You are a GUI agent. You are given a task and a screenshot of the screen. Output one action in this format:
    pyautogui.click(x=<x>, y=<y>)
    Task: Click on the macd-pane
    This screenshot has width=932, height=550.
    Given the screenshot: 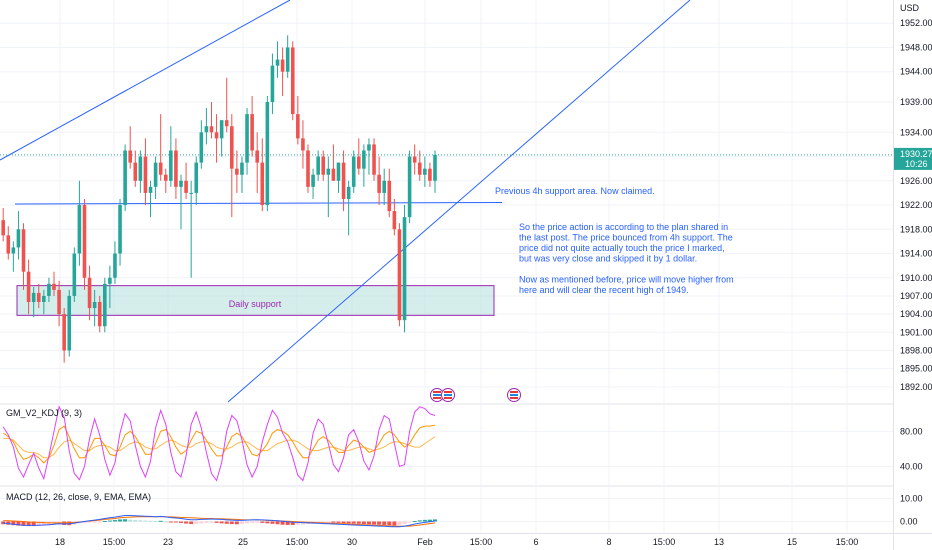 What is the action you would take?
    pyautogui.click(x=219, y=521)
    